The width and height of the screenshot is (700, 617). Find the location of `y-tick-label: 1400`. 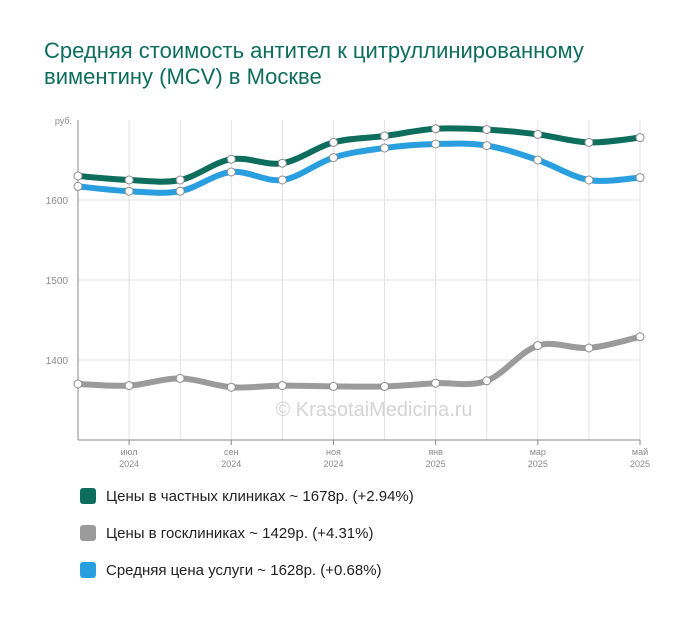

y-tick-label: 1400 is located at coordinates (57, 361).